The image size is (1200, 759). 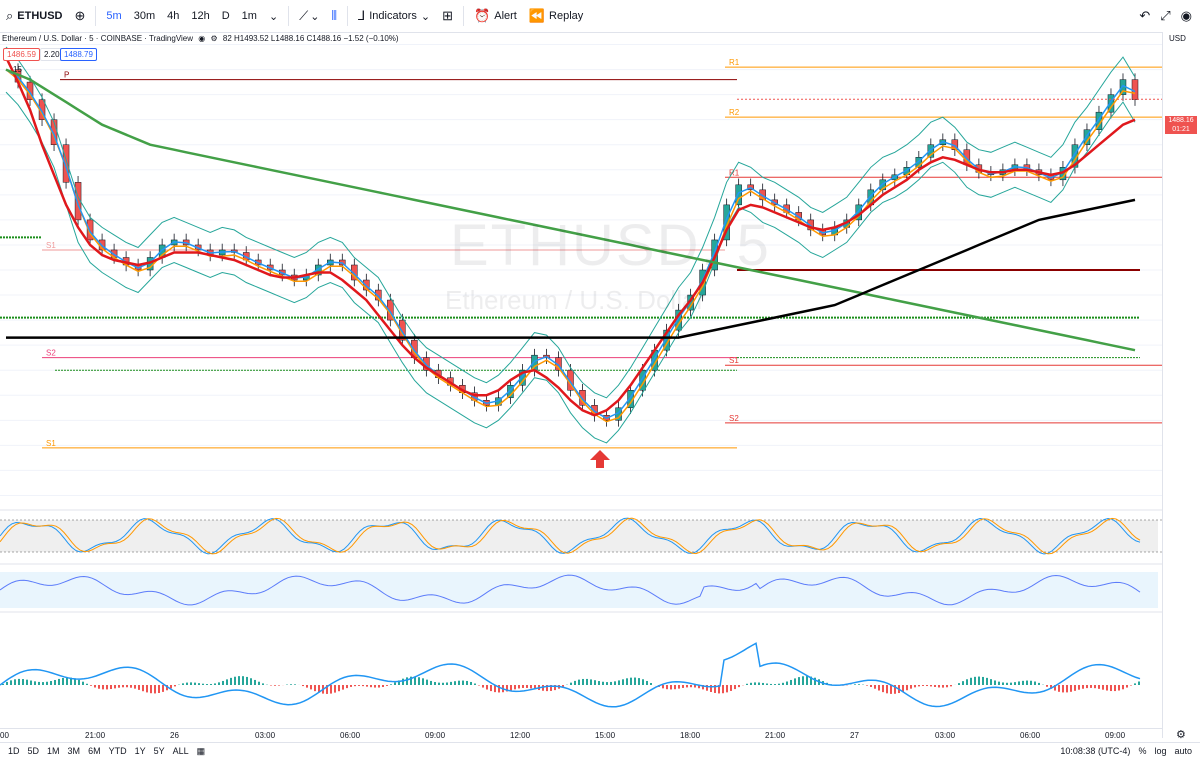 What do you see at coordinates (394, 16) in the screenshot?
I see `indicators-button: ⅃ Indicators ⌄` at bounding box center [394, 16].